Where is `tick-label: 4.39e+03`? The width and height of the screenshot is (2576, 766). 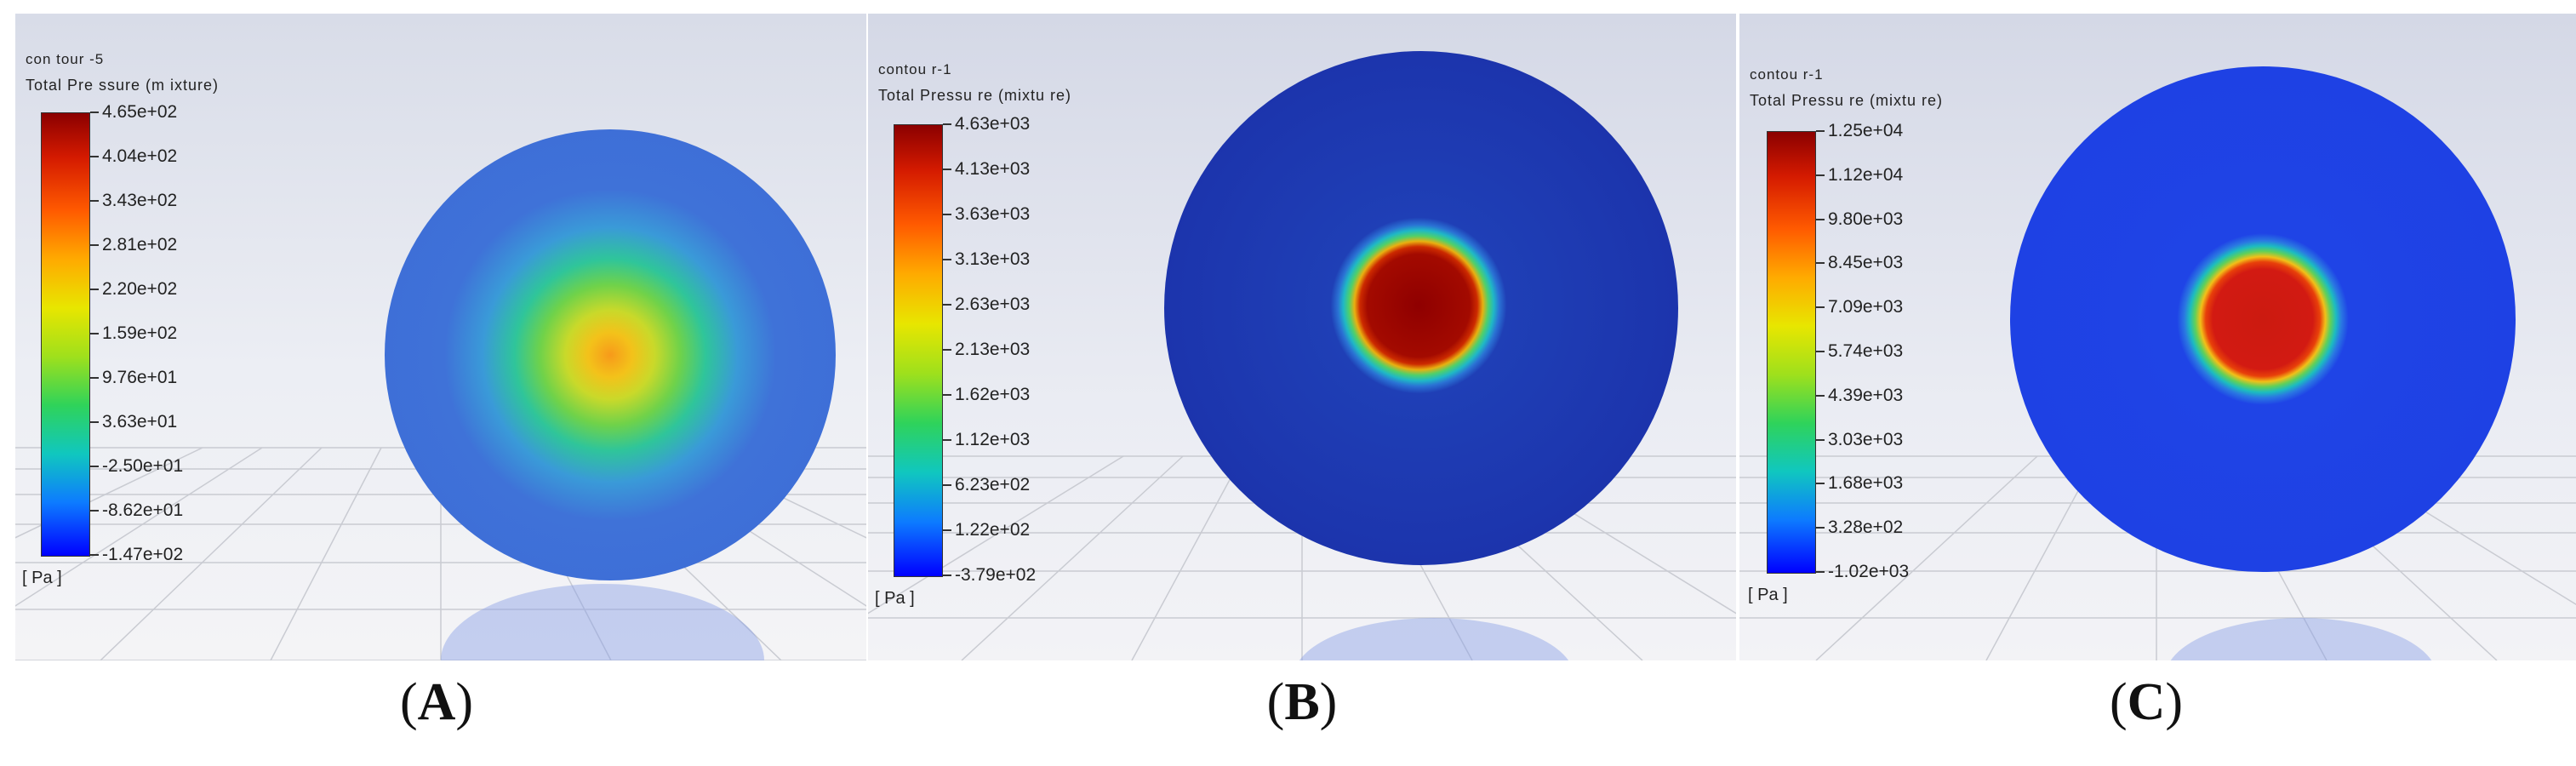
tick-label: 4.39e+03 is located at coordinates (1866, 395).